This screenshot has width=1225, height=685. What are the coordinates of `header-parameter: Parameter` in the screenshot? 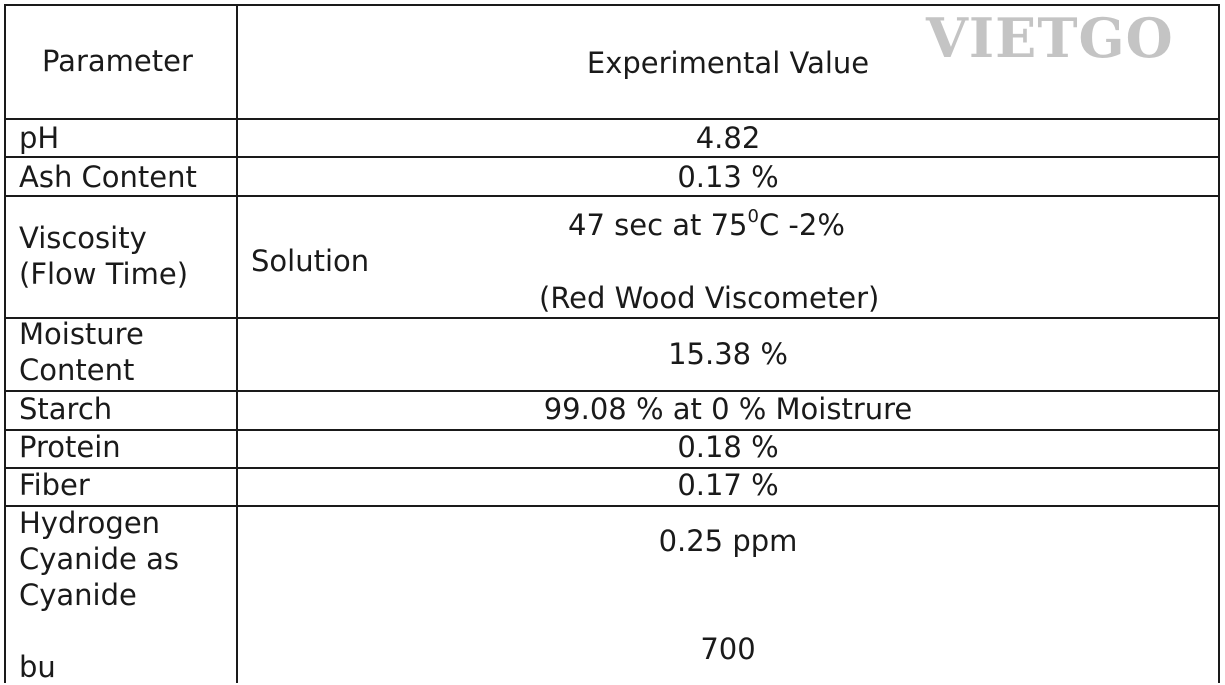 It's located at (117, 61).